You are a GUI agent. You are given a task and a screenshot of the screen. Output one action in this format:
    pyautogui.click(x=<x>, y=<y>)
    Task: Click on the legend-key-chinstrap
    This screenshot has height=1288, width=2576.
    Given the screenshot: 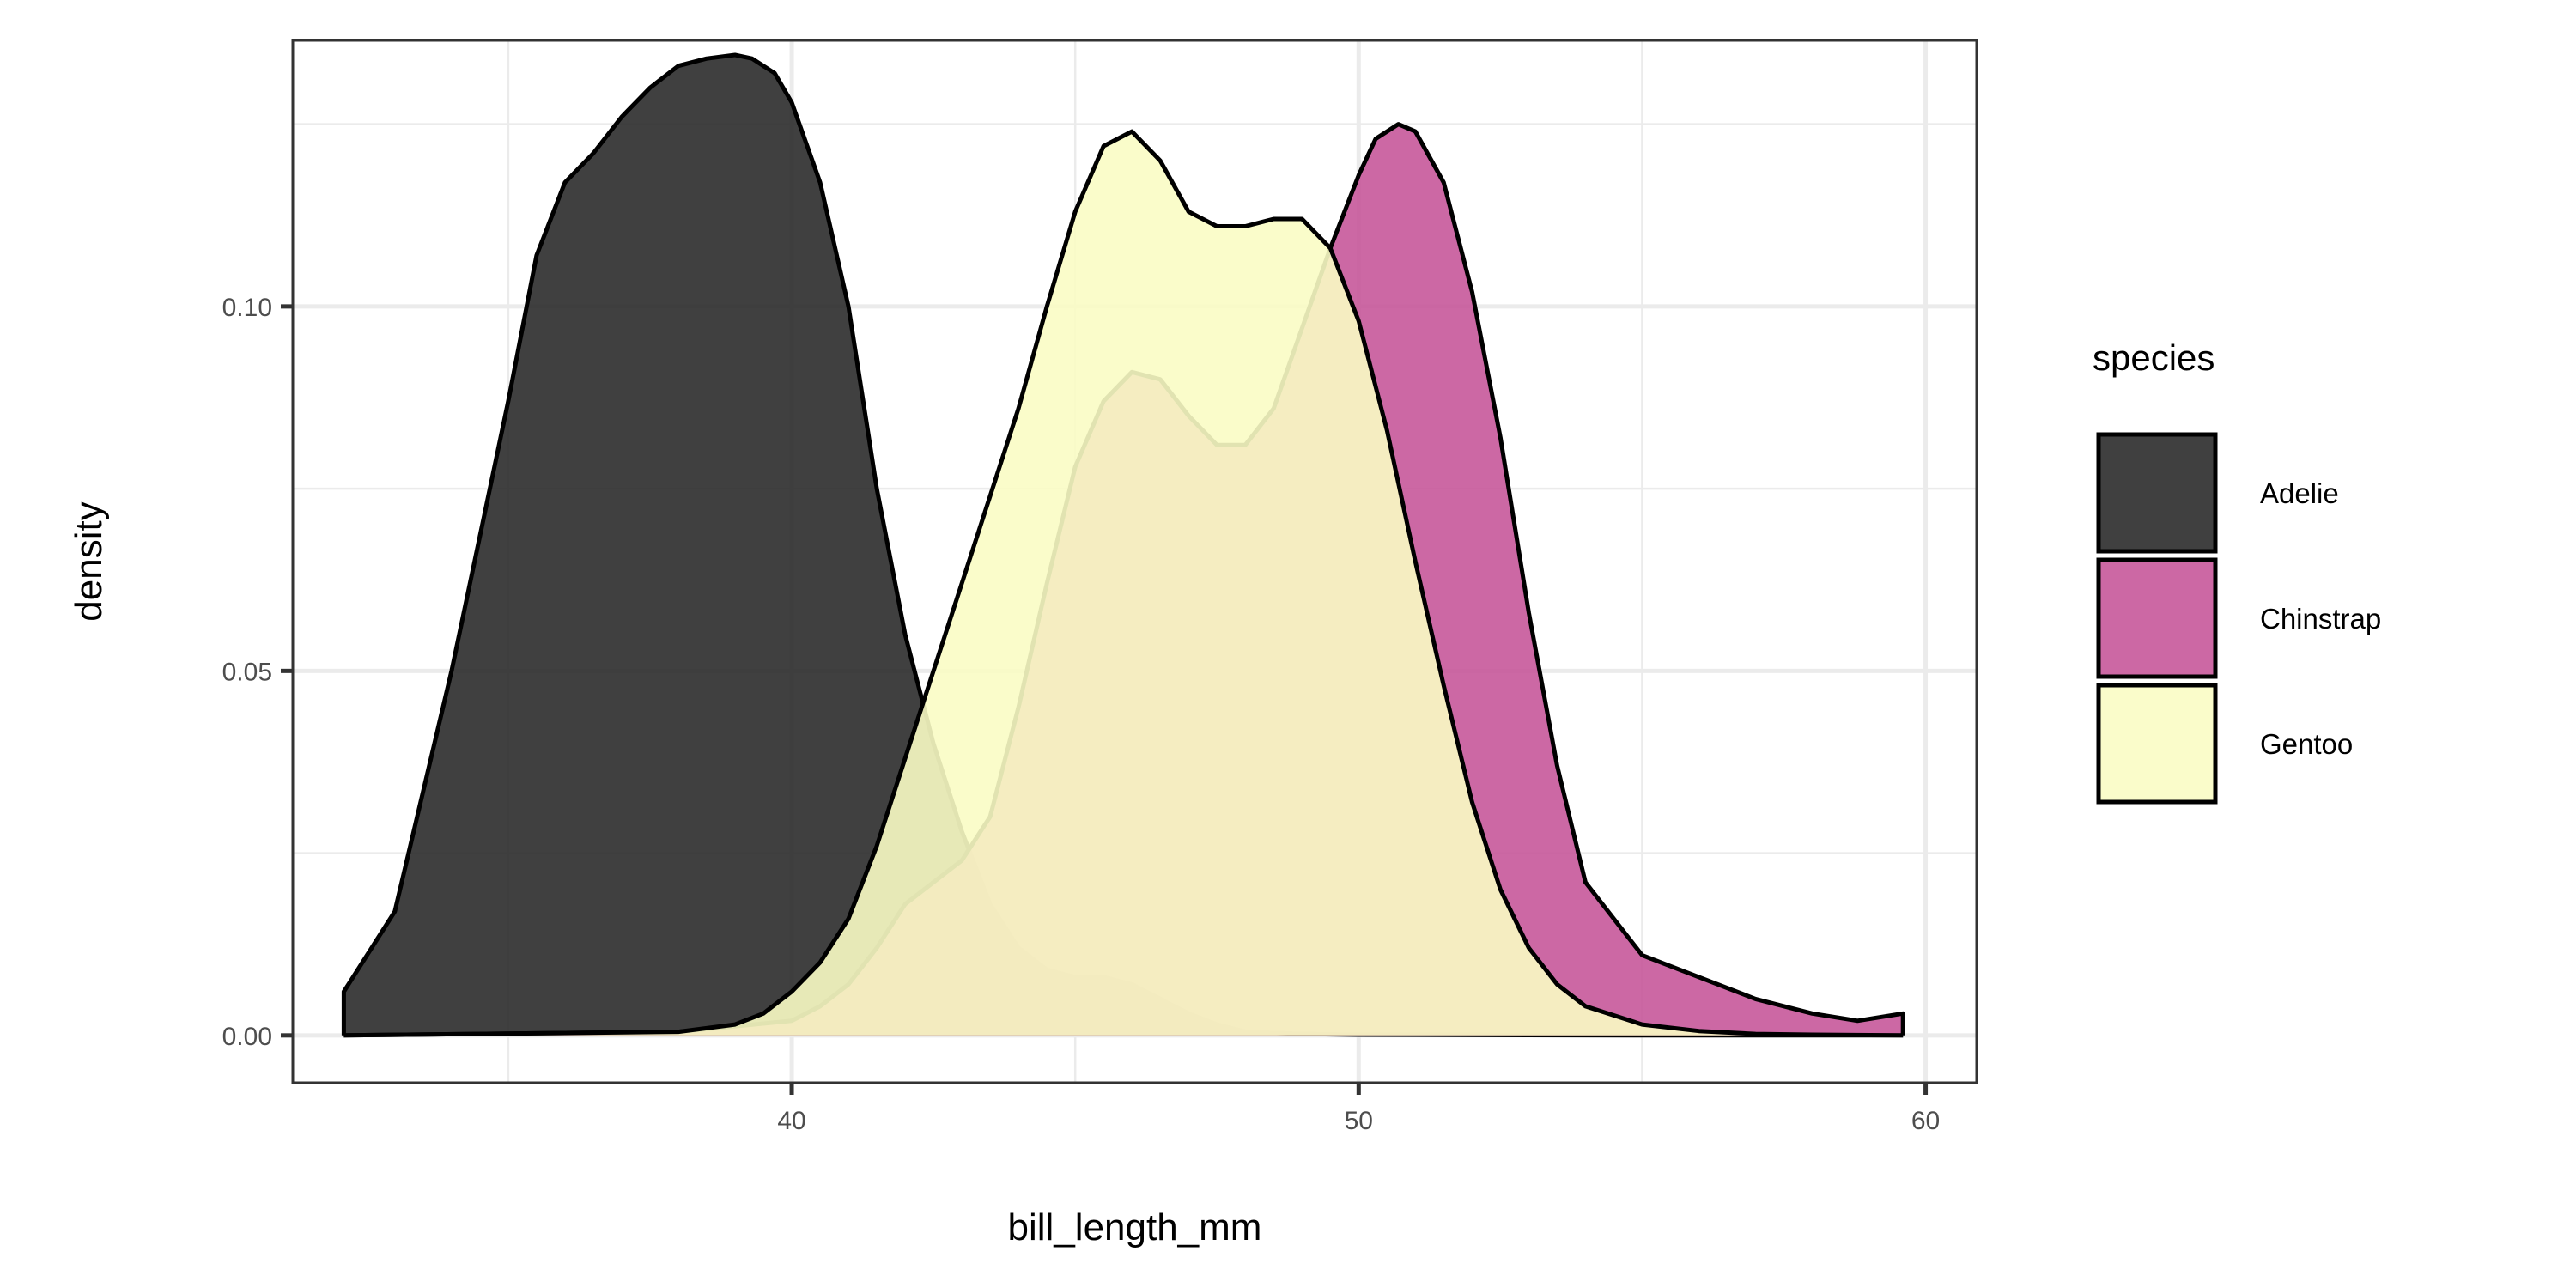 What is the action you would take?
    pyautogui.click(x=2157, y=618)
    